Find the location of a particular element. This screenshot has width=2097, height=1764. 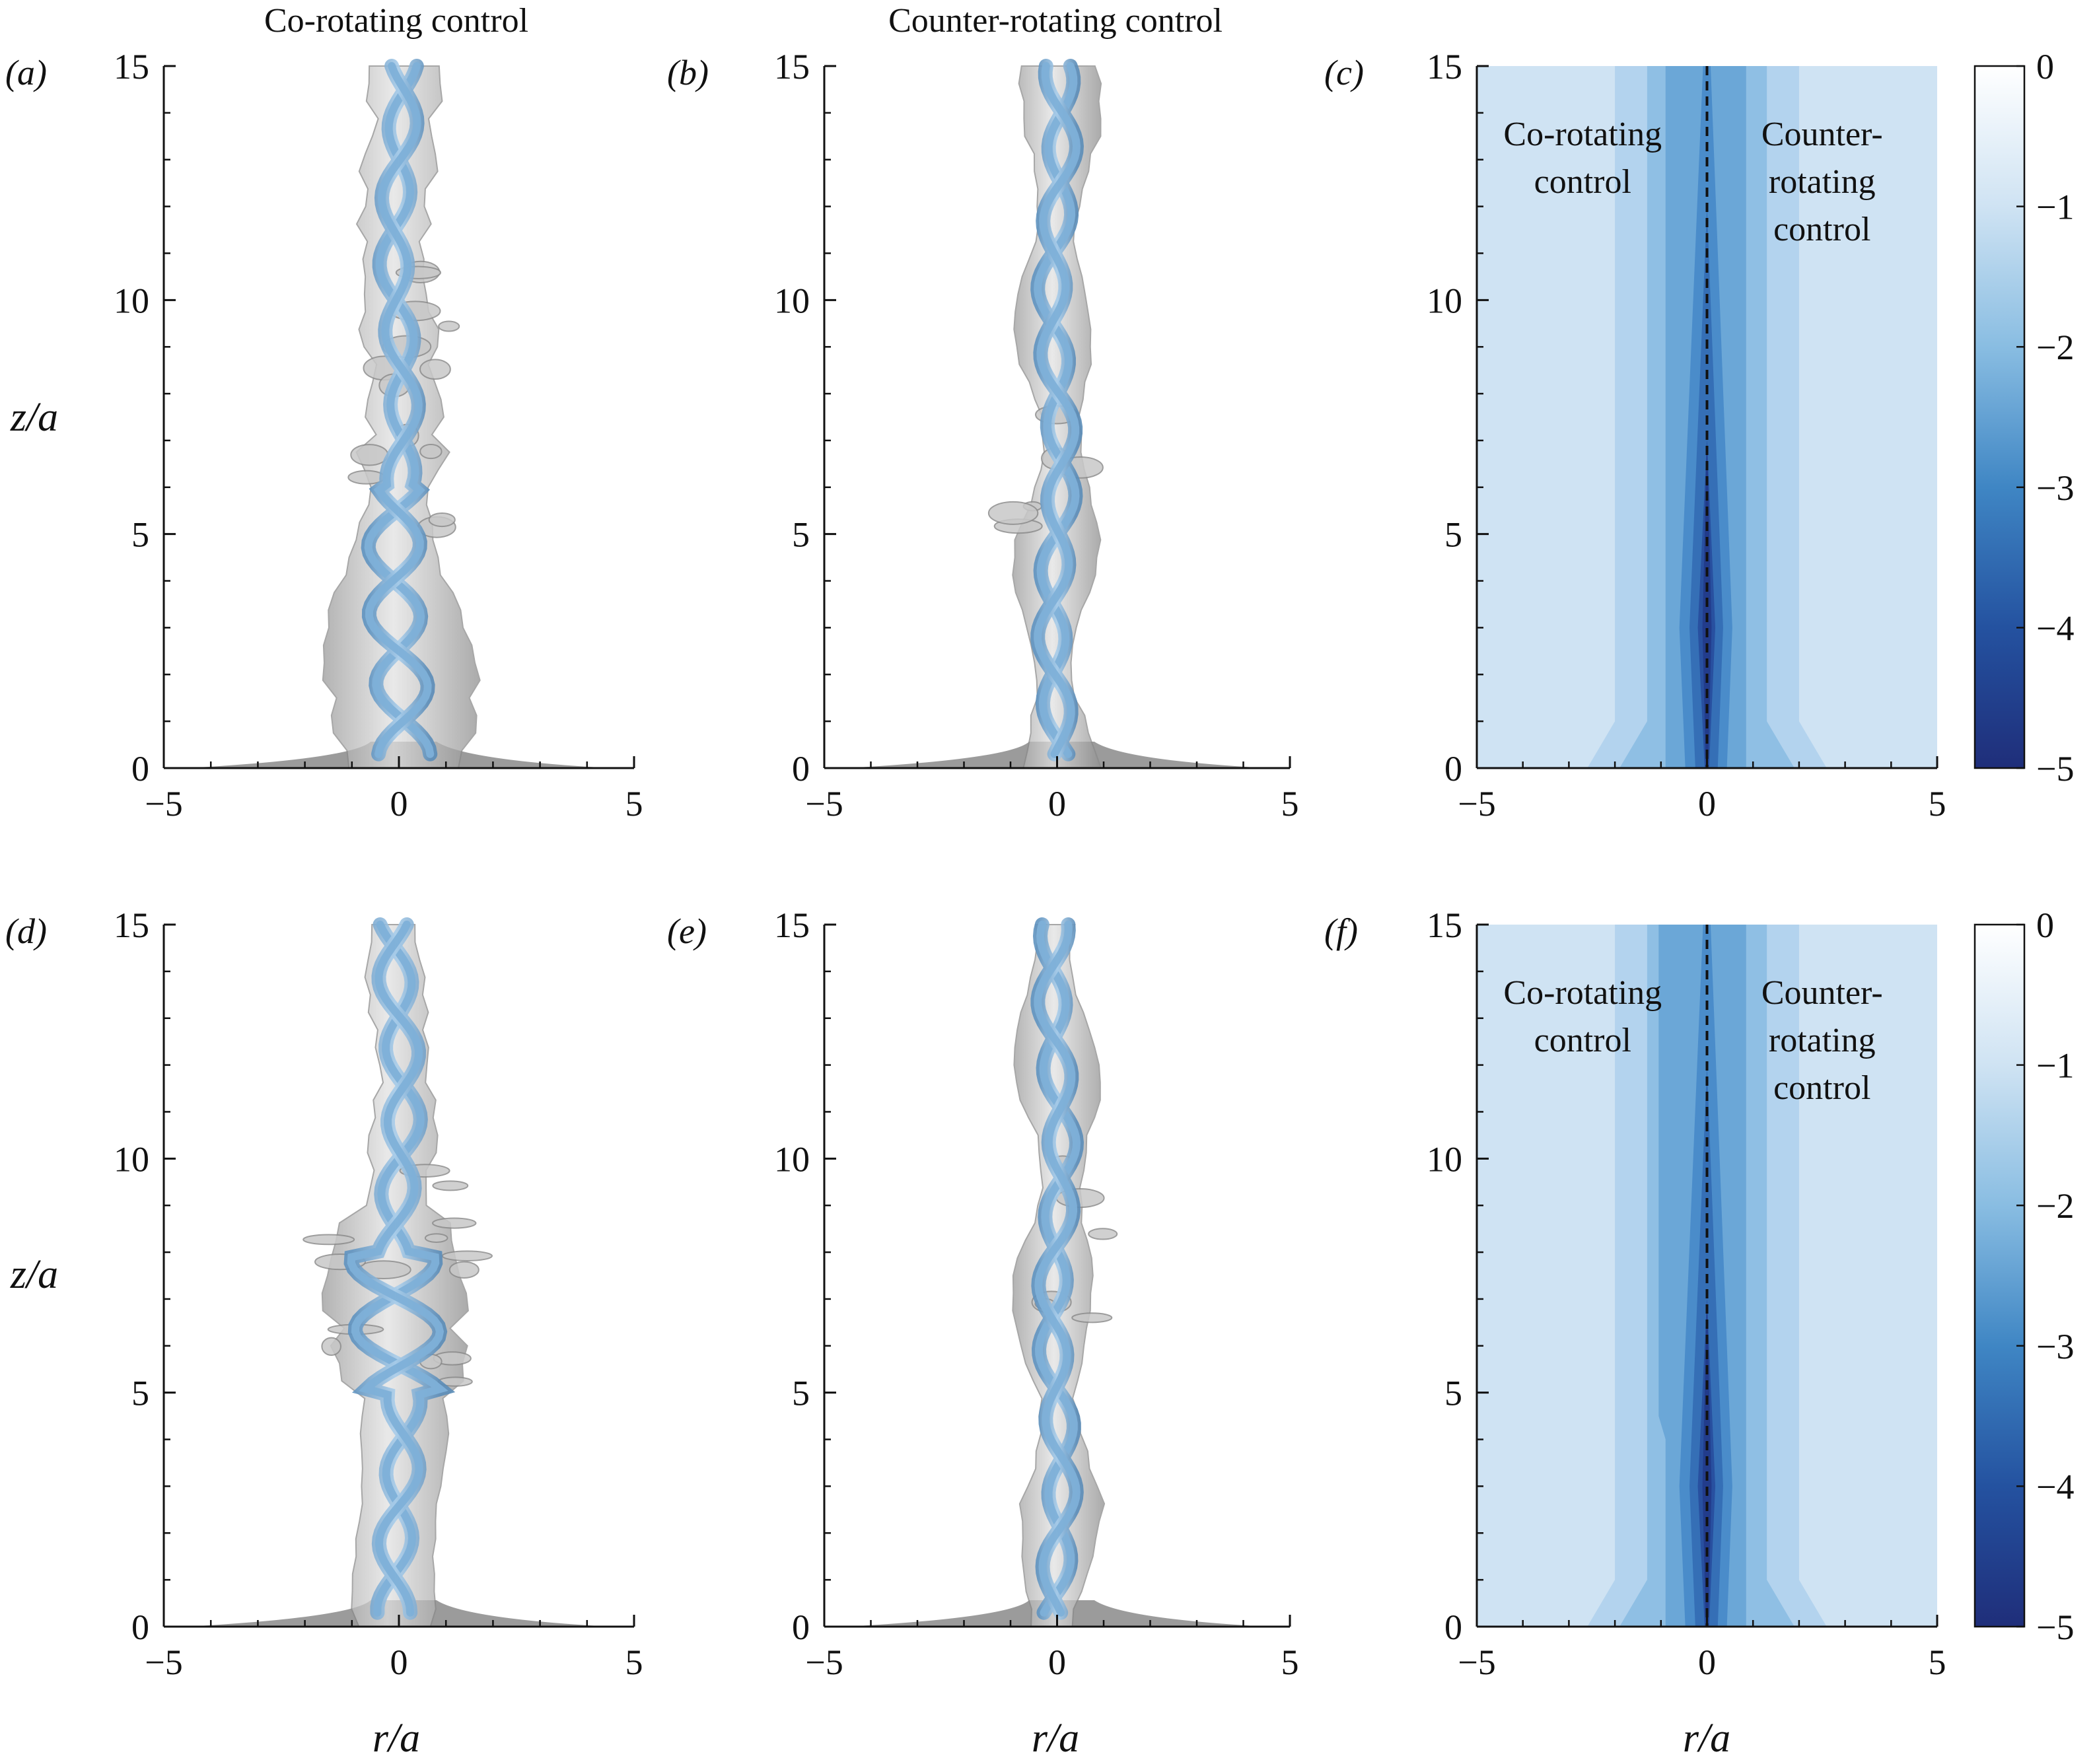

grey-isosurface is located at coordinates (401, 417).